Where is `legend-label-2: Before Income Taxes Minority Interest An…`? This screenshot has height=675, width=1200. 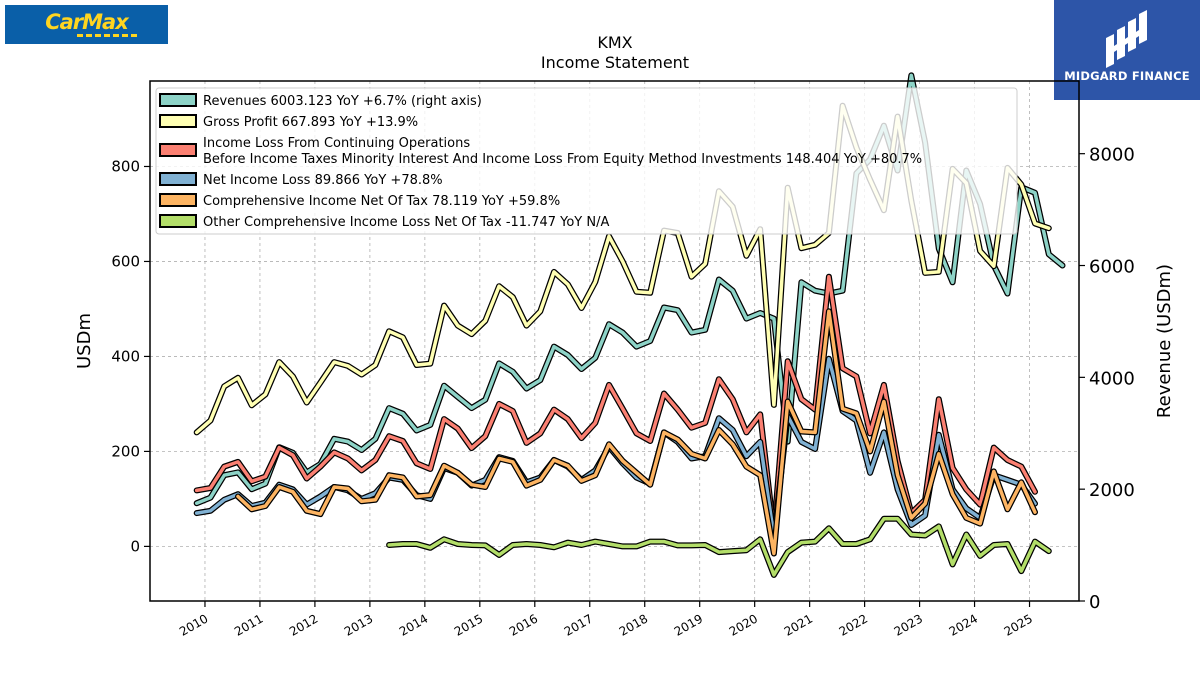
legend-label-2: Before Income Taxes Minority Interest An… is located at coordinates (562, 159).